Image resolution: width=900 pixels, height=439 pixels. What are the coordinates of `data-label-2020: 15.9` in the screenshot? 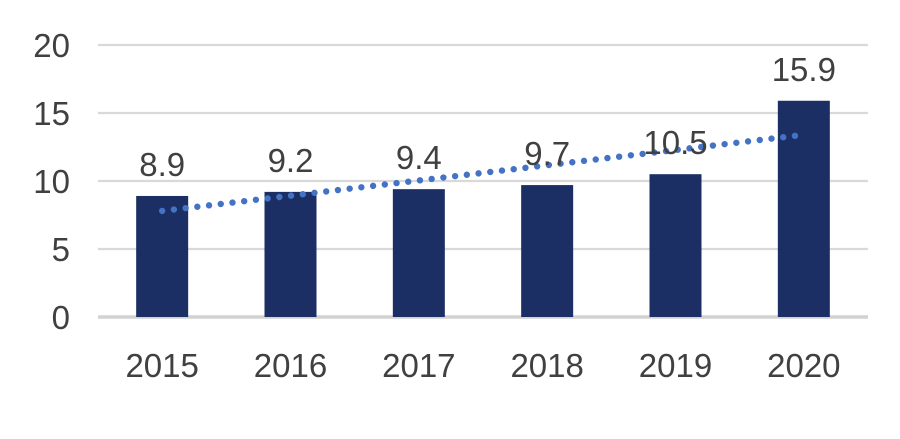 It's located at (804, 69).